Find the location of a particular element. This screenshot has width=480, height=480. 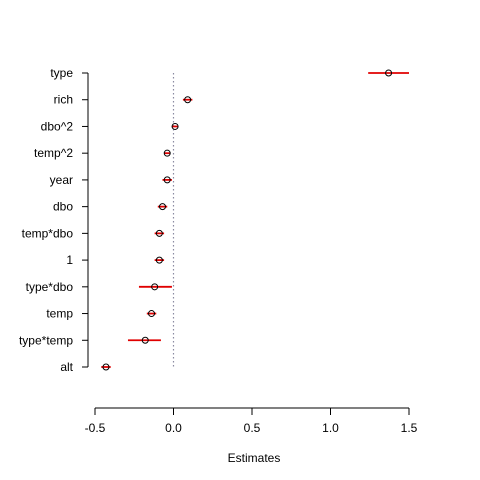

y-tick-label: temp is located at coordinates (59, 314).